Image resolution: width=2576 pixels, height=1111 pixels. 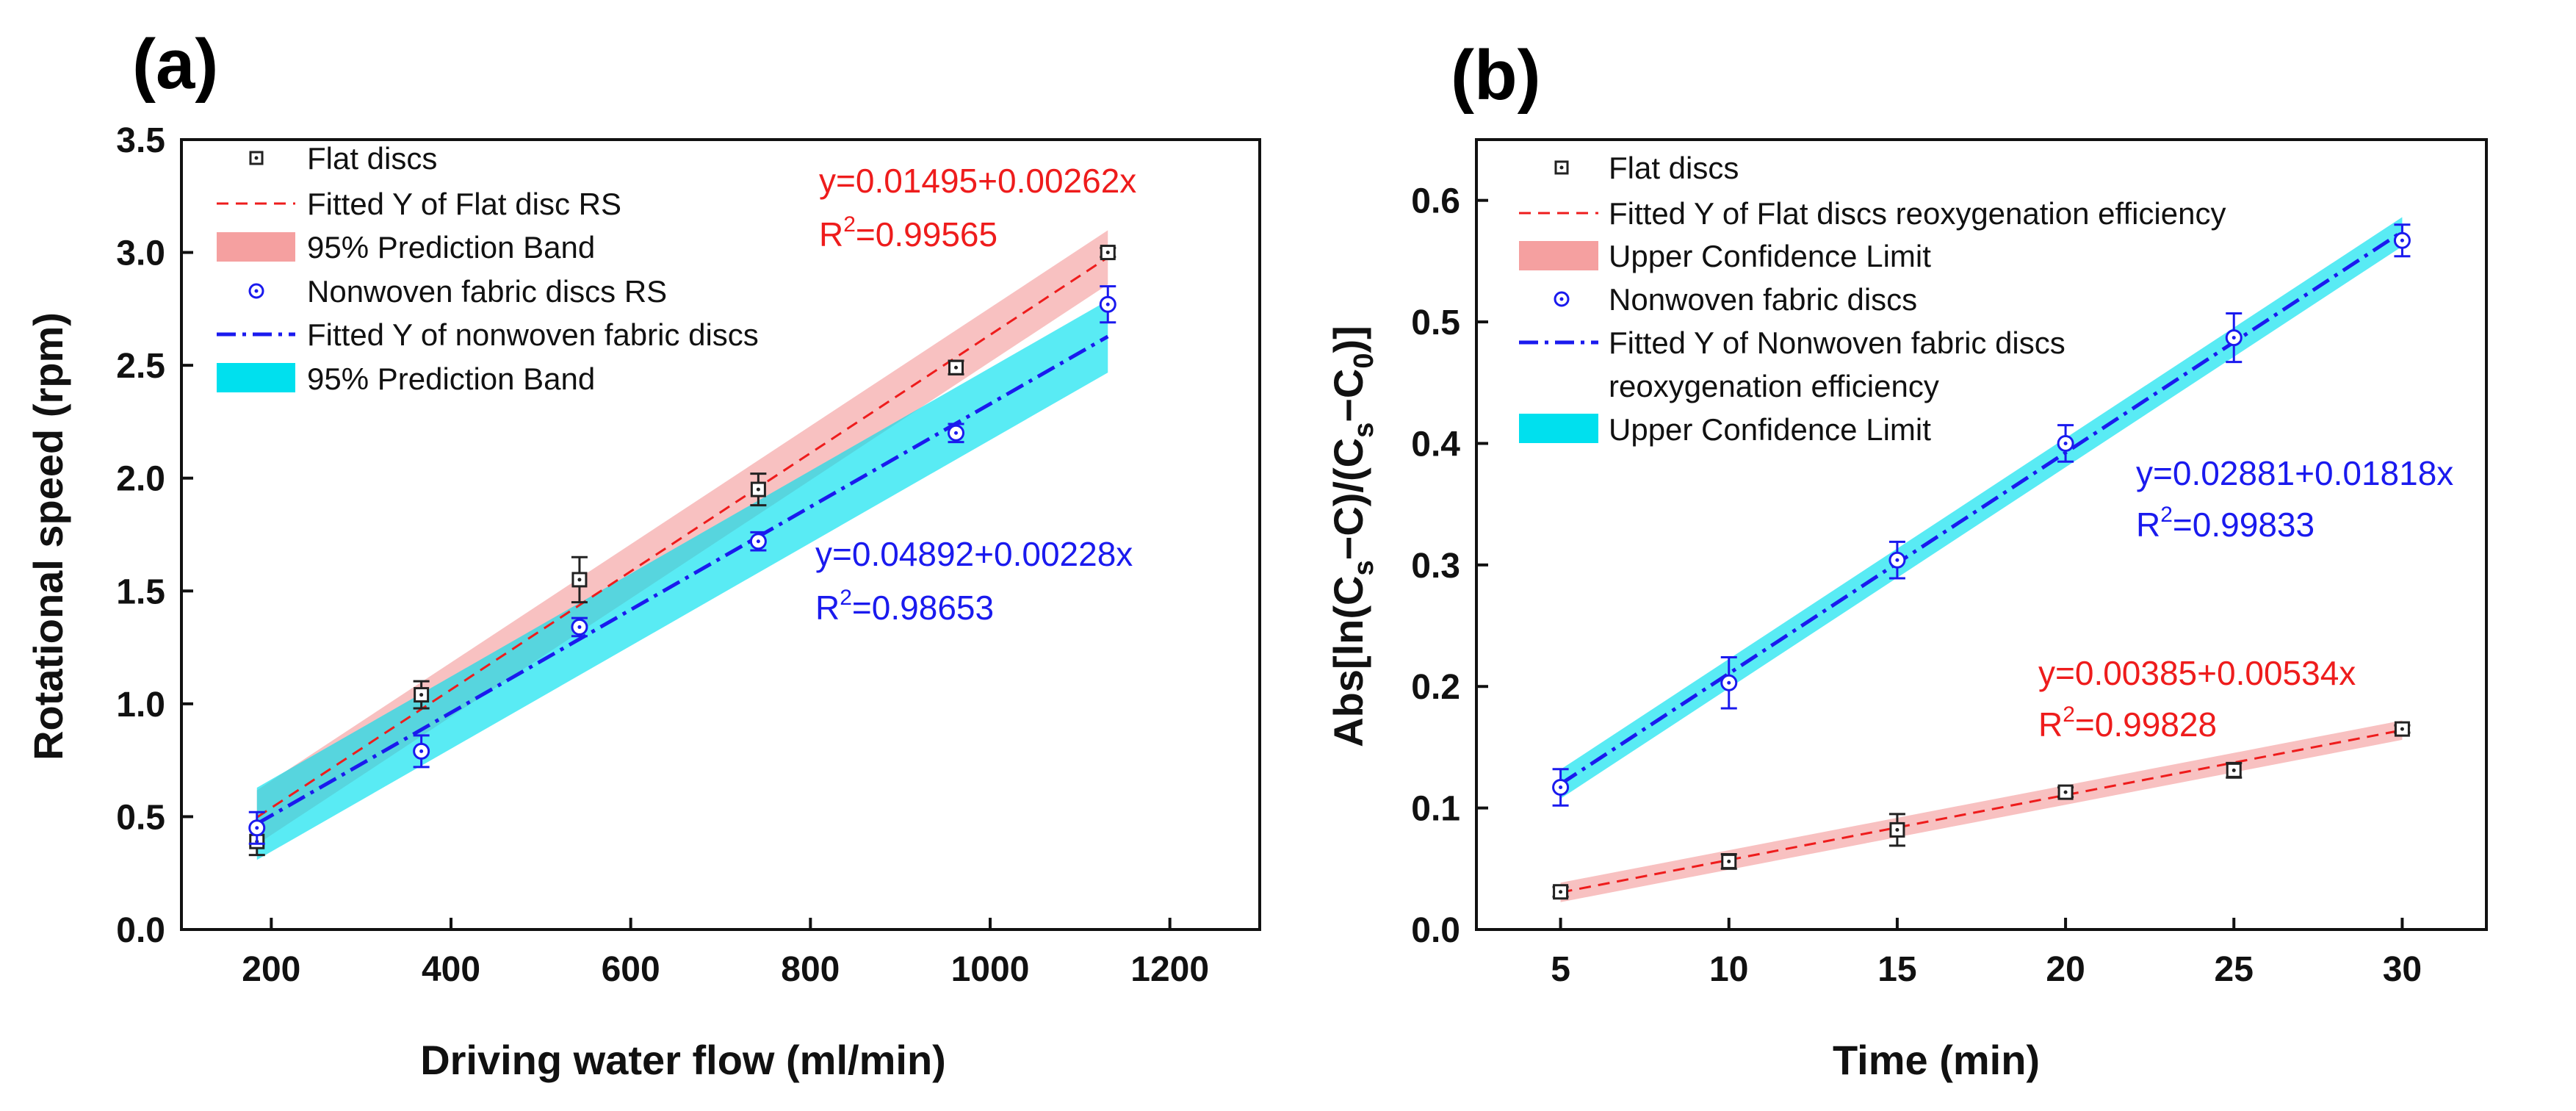 I want to click on legend-b-flat-band-label: Upper Confidence Limit, so click(x=1770, y=256).